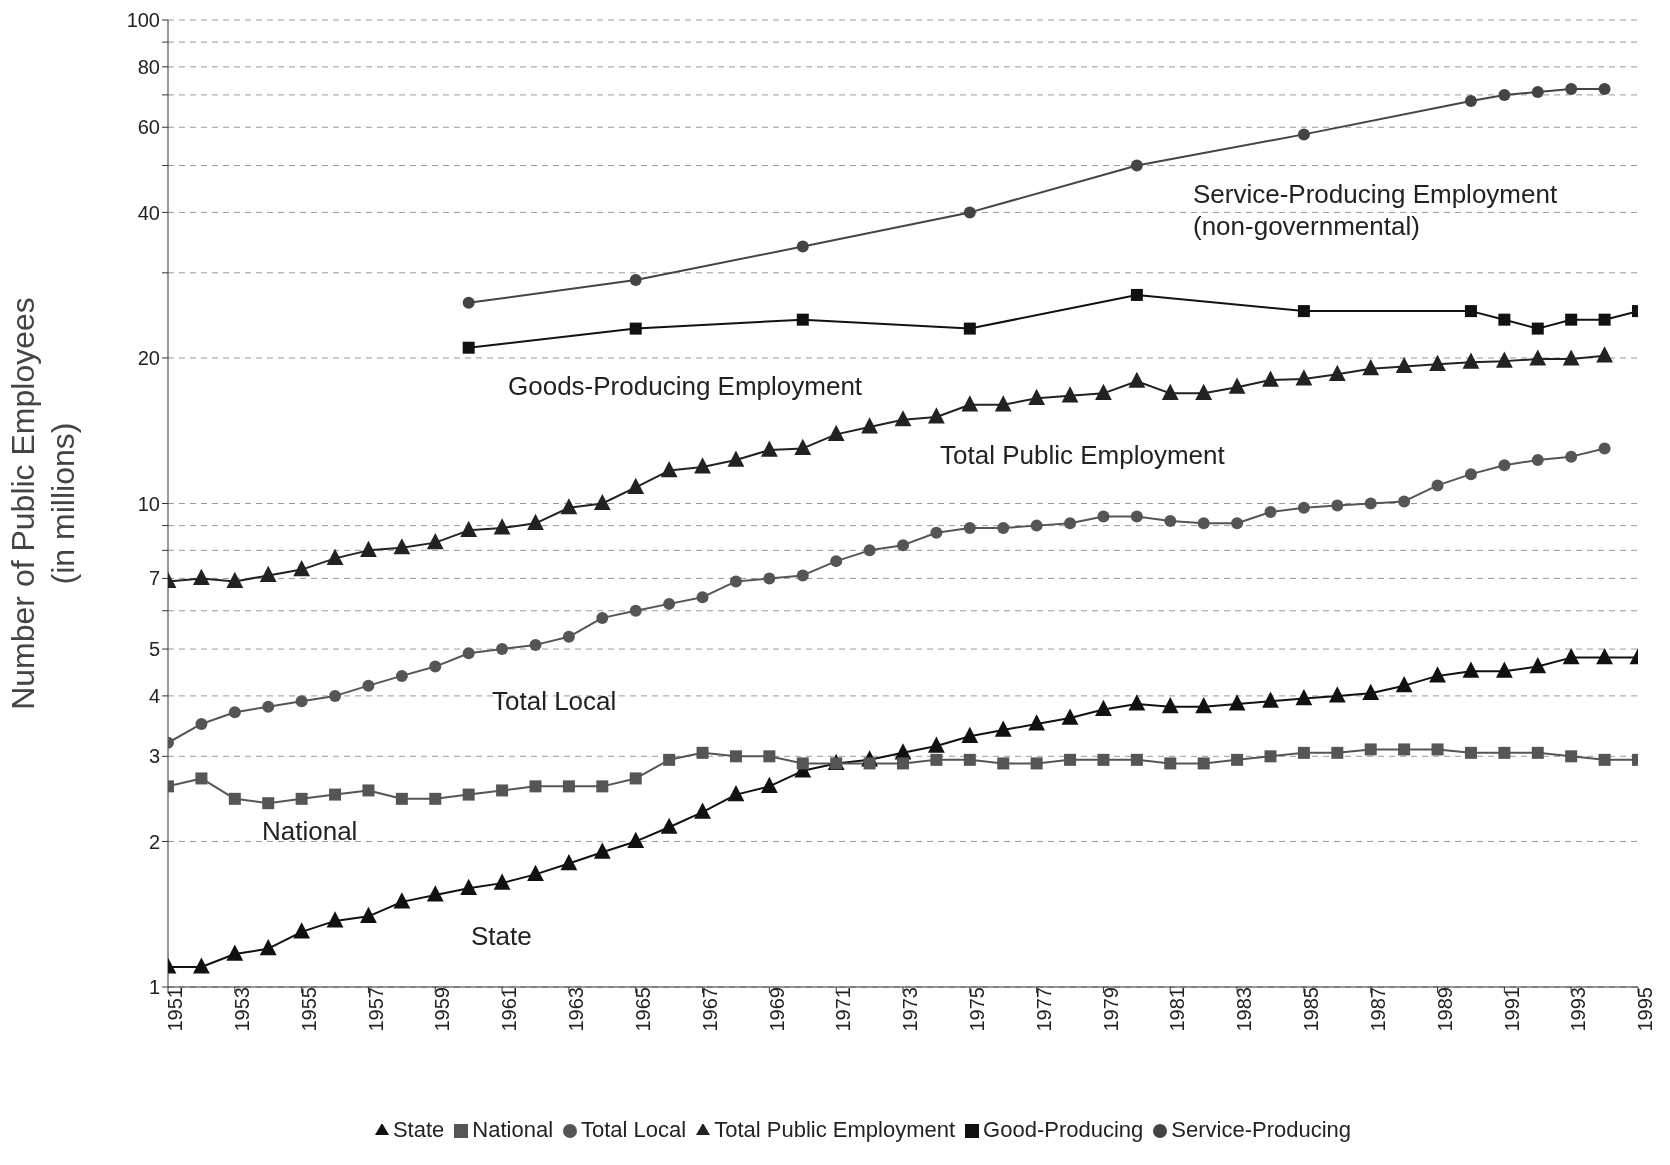 The width and height of the screenshot is (1670, 1165). What do you see at coordinates (154, 696) in the screenshot?
I see `y-tick-label: 4` at bounding box center [154, 696].